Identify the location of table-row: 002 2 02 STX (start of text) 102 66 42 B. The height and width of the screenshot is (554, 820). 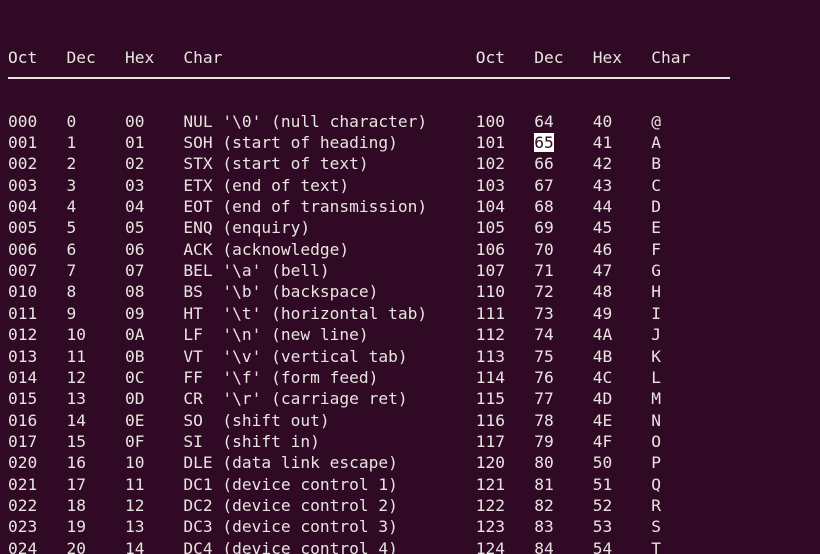
(334, 164).